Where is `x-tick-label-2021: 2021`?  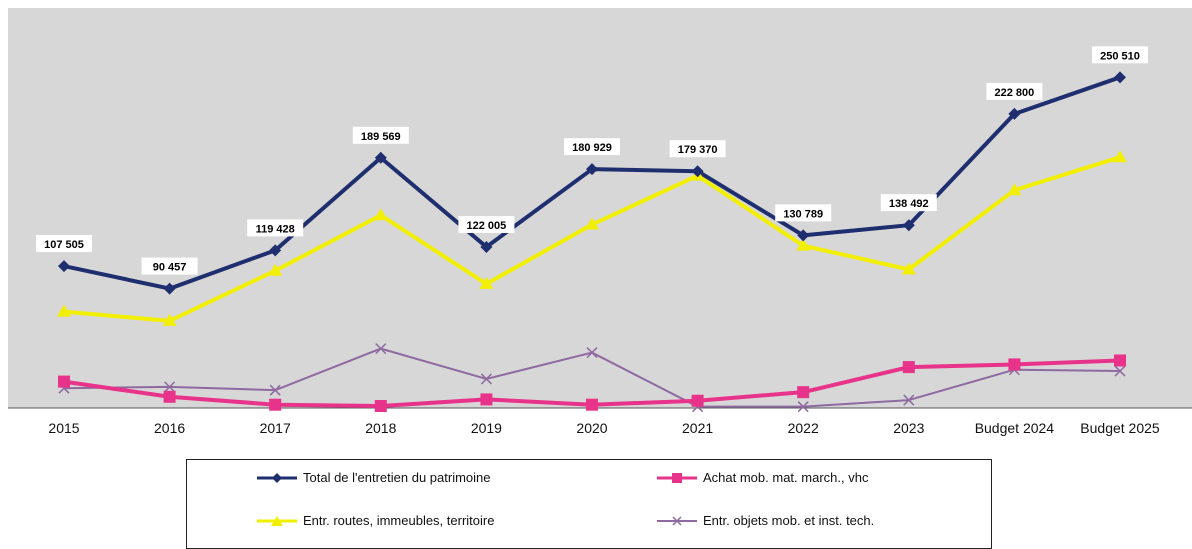 x-tick-label-2021: 2021 is located at coordinates (697, 428).